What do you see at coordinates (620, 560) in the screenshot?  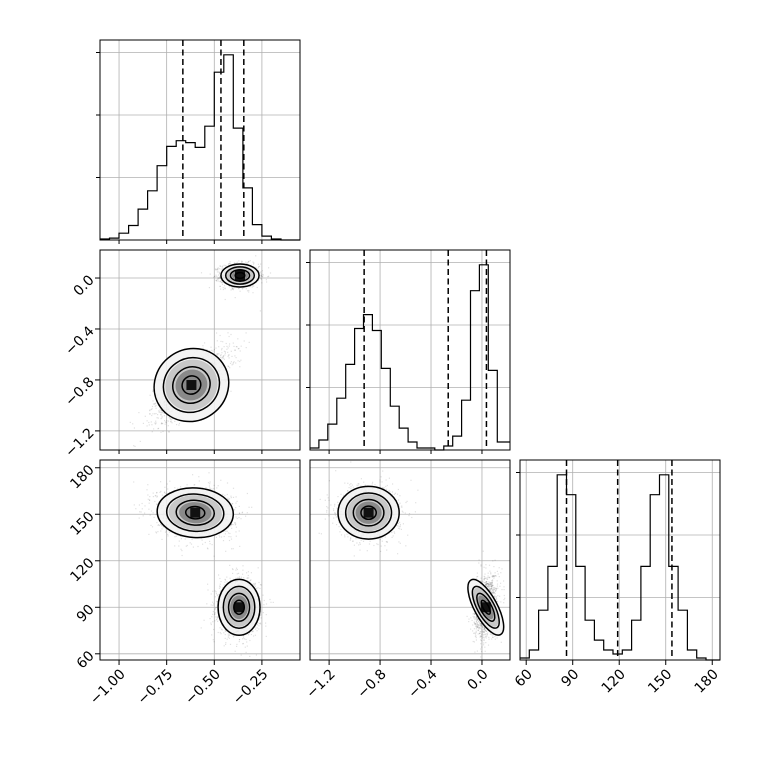 I see `panel-frame` at bounding box center [620, 560].